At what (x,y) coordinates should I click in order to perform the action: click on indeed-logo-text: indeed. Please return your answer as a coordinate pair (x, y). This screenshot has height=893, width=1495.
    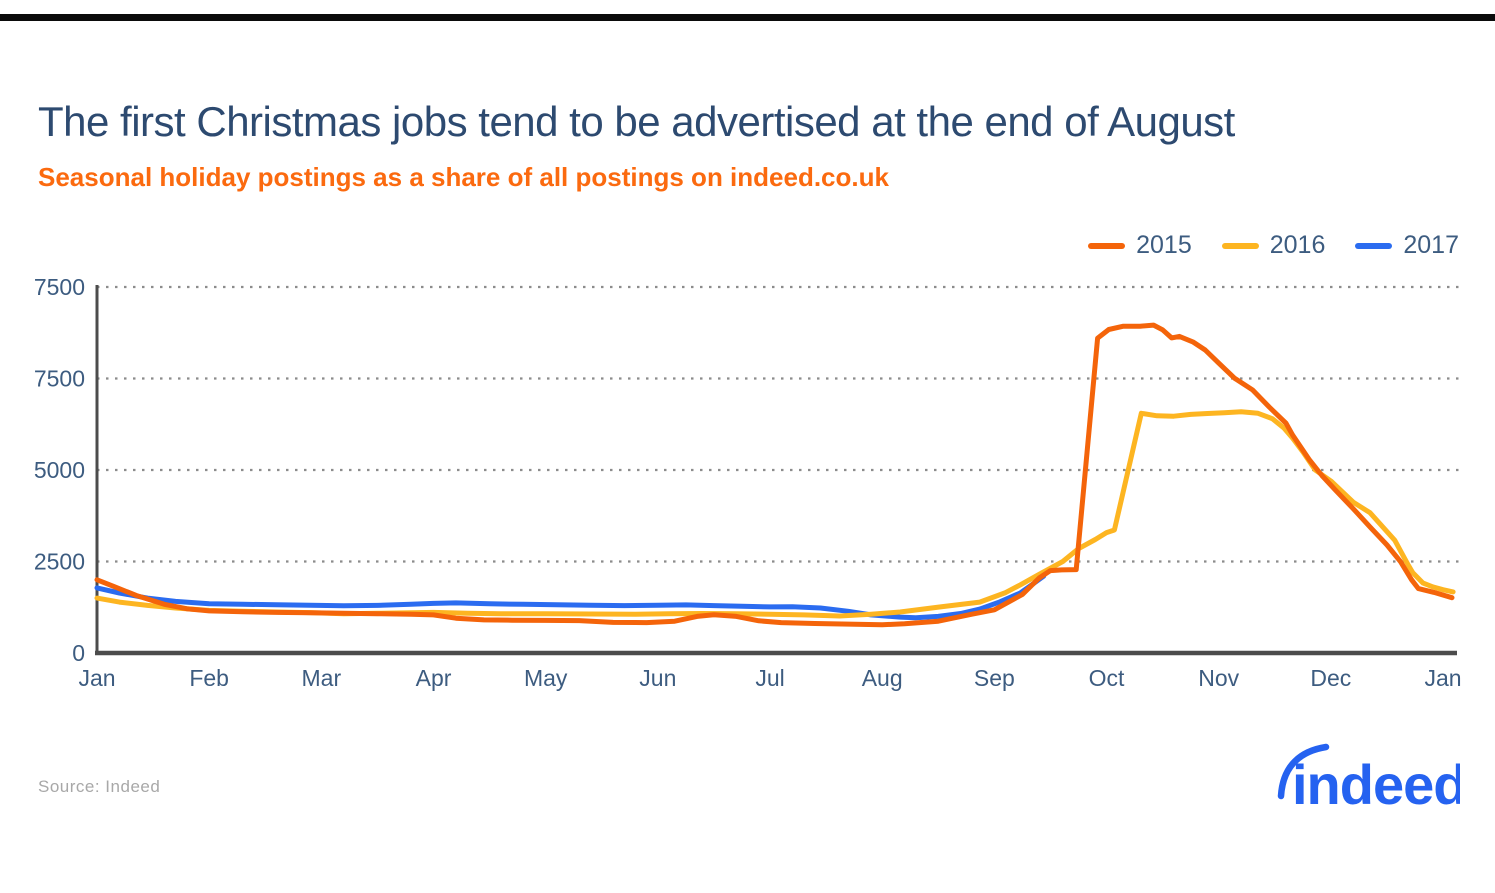
    Looking at the image, I should click on (1376, 784).